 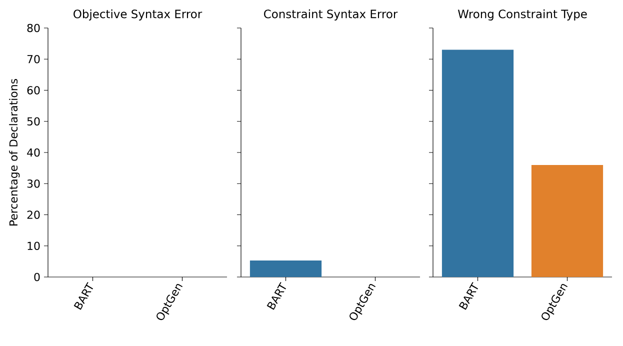 What do you see at coordinates (522, 14) in the screenshot?
I see `chart-title: Wrong Constraint Type` at bounding box center [522, 14].